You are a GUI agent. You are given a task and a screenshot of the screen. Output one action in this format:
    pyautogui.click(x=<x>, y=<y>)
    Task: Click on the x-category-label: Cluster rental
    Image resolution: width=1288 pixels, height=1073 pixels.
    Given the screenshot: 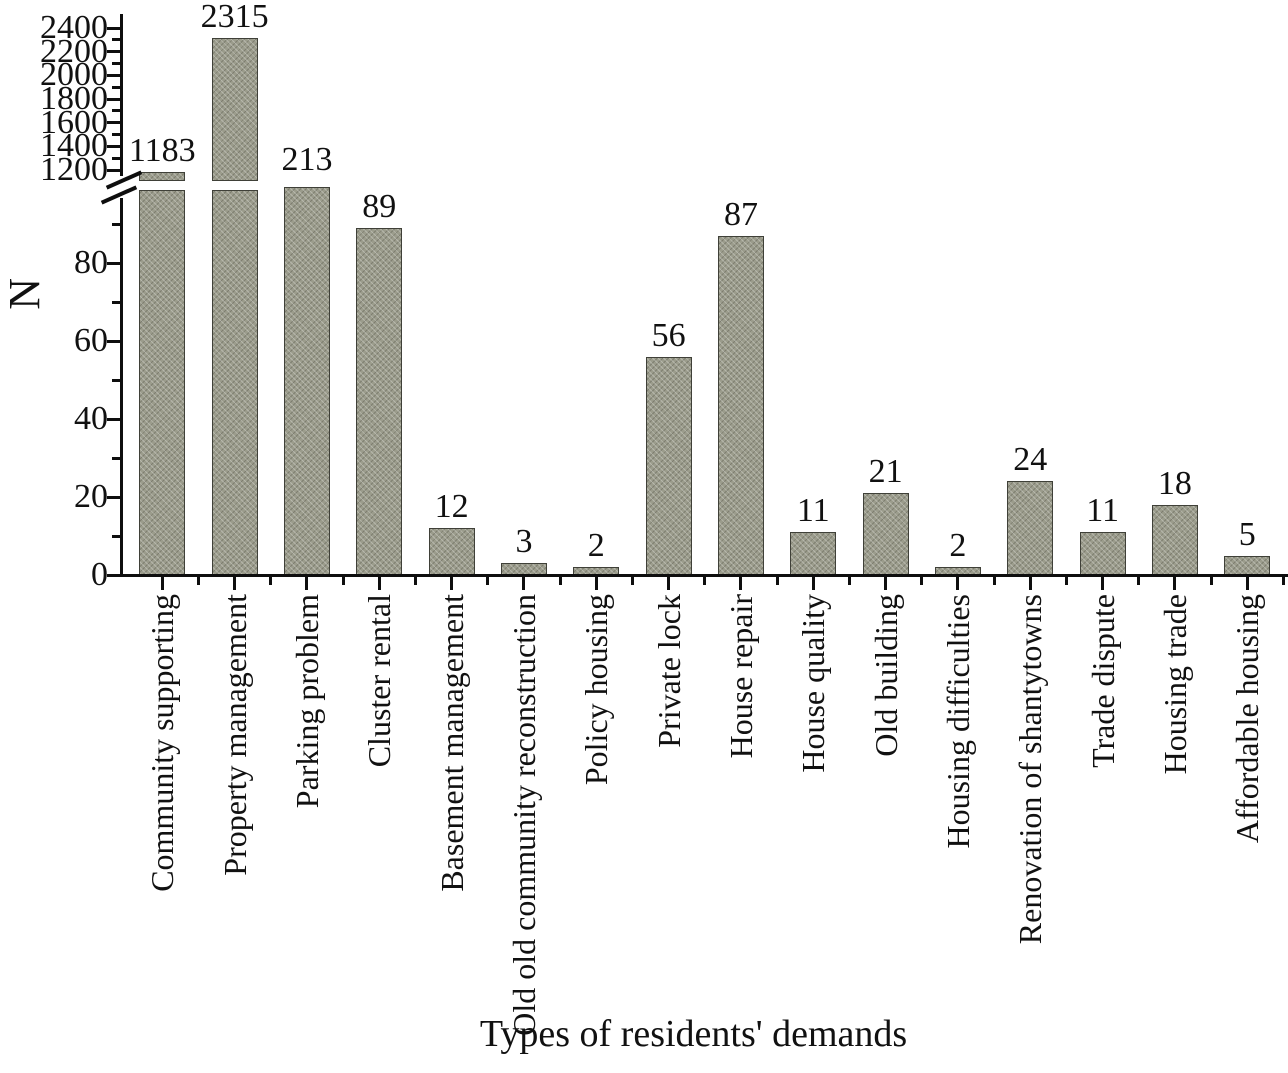 What is the action you would take?
    pyautogui.click(x=379, y=681)
    